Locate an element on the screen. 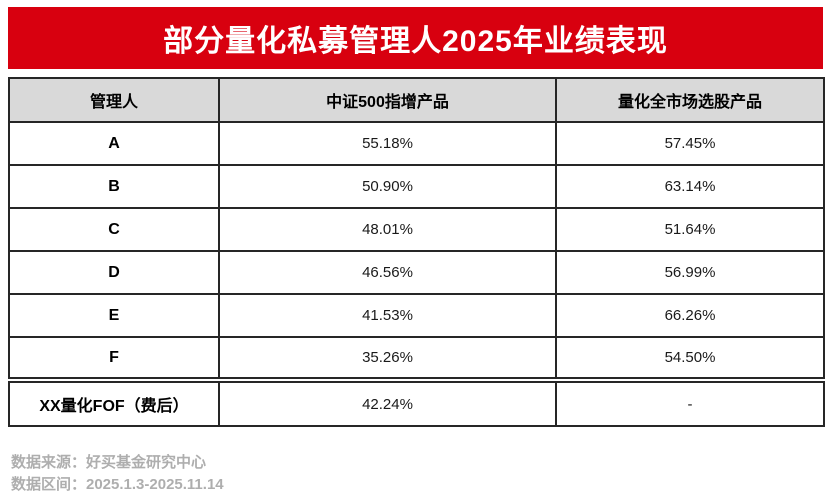  all-market-value-cell: - is located at coordinates (690, 402).